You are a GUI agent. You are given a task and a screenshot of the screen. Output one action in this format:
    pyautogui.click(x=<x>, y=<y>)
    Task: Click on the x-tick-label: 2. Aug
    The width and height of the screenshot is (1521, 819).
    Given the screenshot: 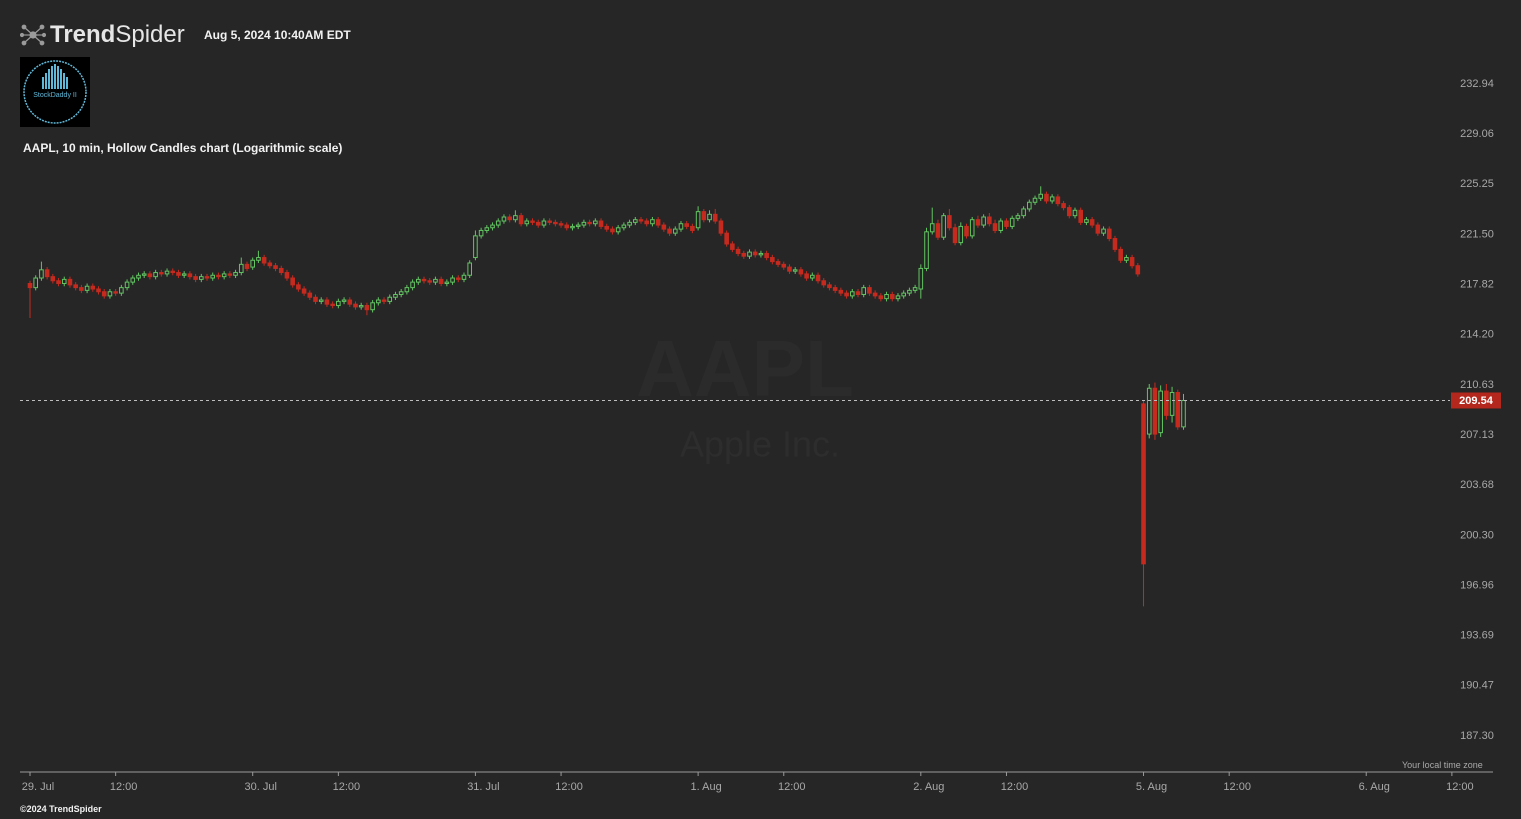 What is the action you would take?
    pyautogui.click(x=928, y=787)
    